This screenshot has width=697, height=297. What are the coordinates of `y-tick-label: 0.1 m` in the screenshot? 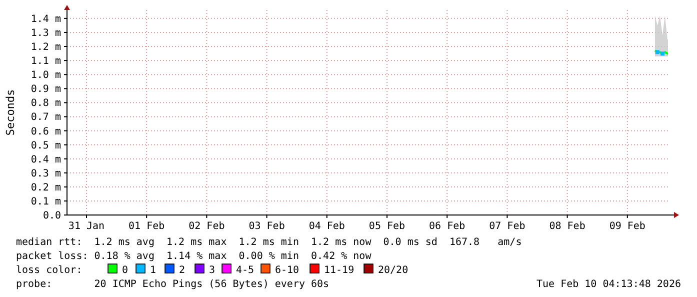 It's located at (45, 202).